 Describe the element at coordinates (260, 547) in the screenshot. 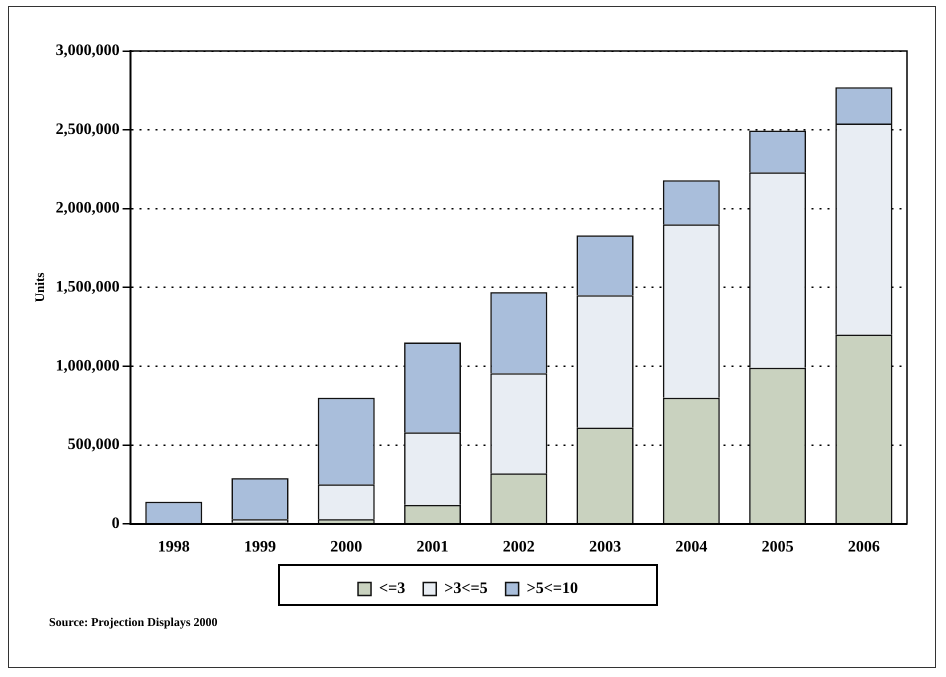

I see `x-tick-label: 1999` at that location.